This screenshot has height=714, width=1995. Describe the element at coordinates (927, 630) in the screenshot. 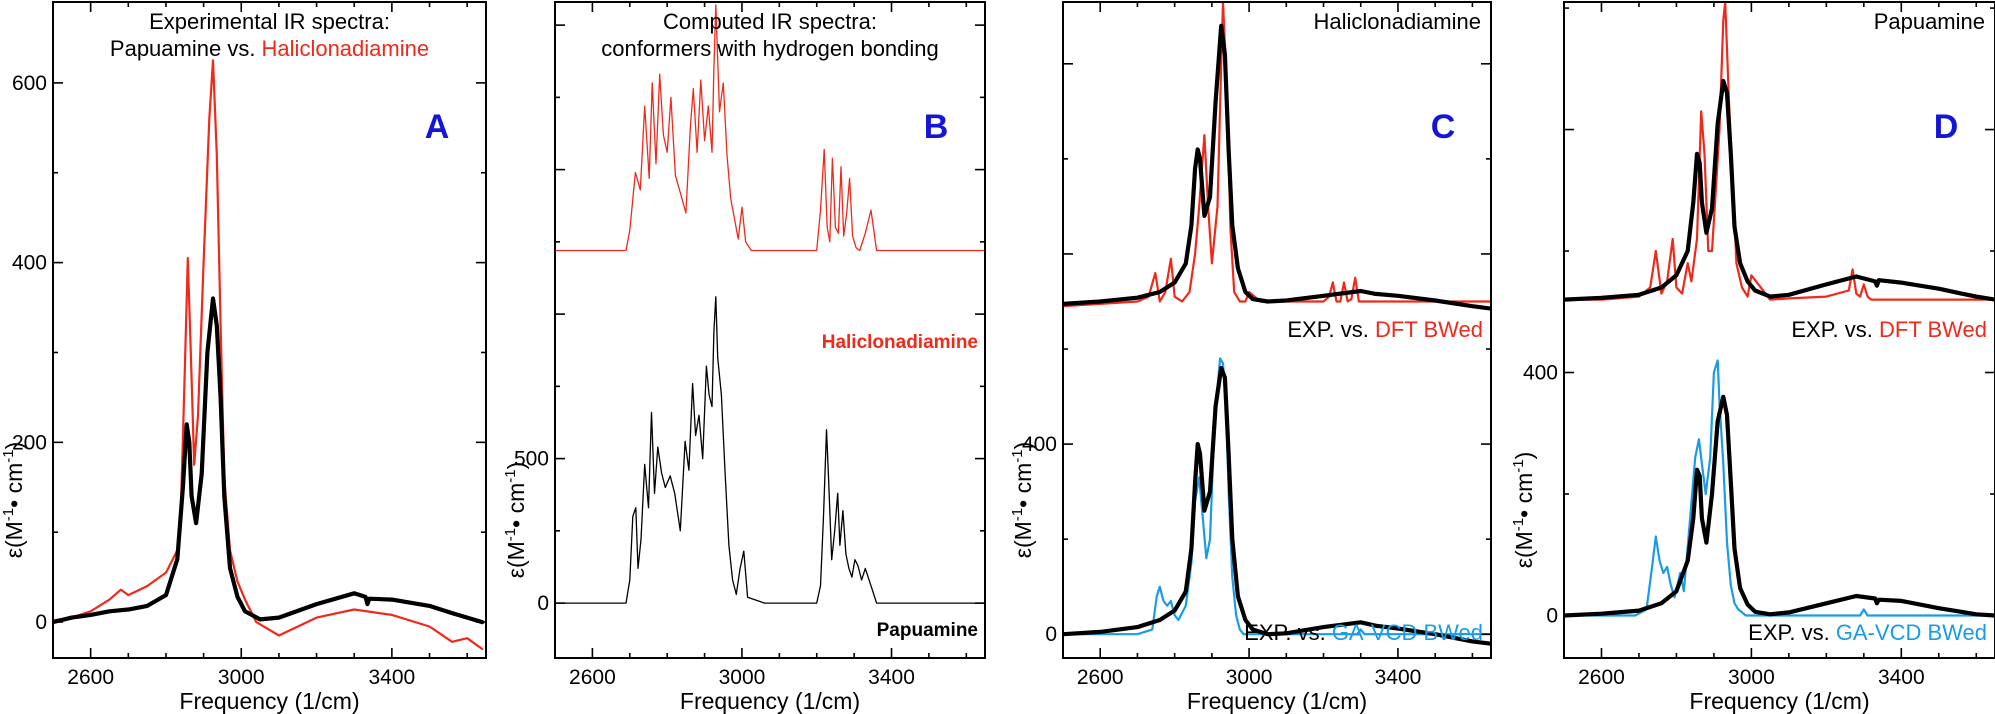

I see `series-label-papuamine: Papuamine` at that location.